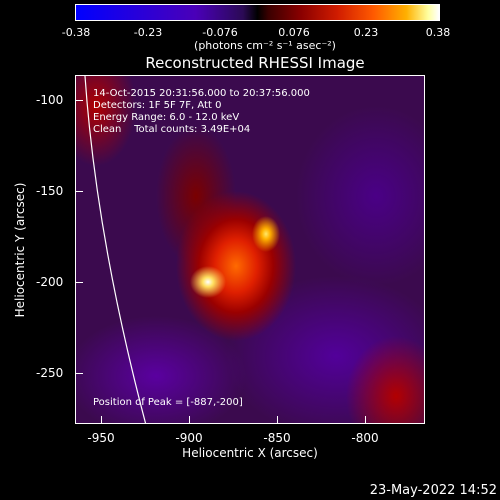 The height and width of the screenshot is (500, 500). Describe the element at coordinates (201, 93) in the screenshot. I see `info-time: 14-Oct-2015 20:31:56.000 to 20:37:56.000` at that location.